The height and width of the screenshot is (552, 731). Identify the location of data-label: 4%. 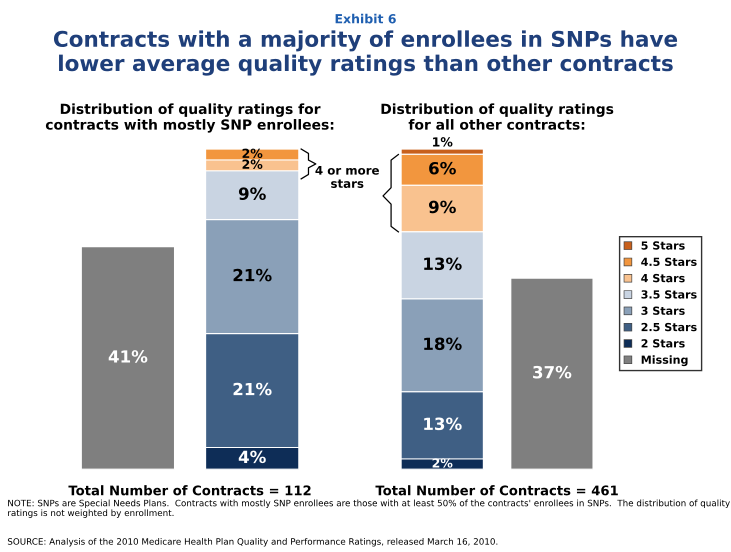
(252, 457).